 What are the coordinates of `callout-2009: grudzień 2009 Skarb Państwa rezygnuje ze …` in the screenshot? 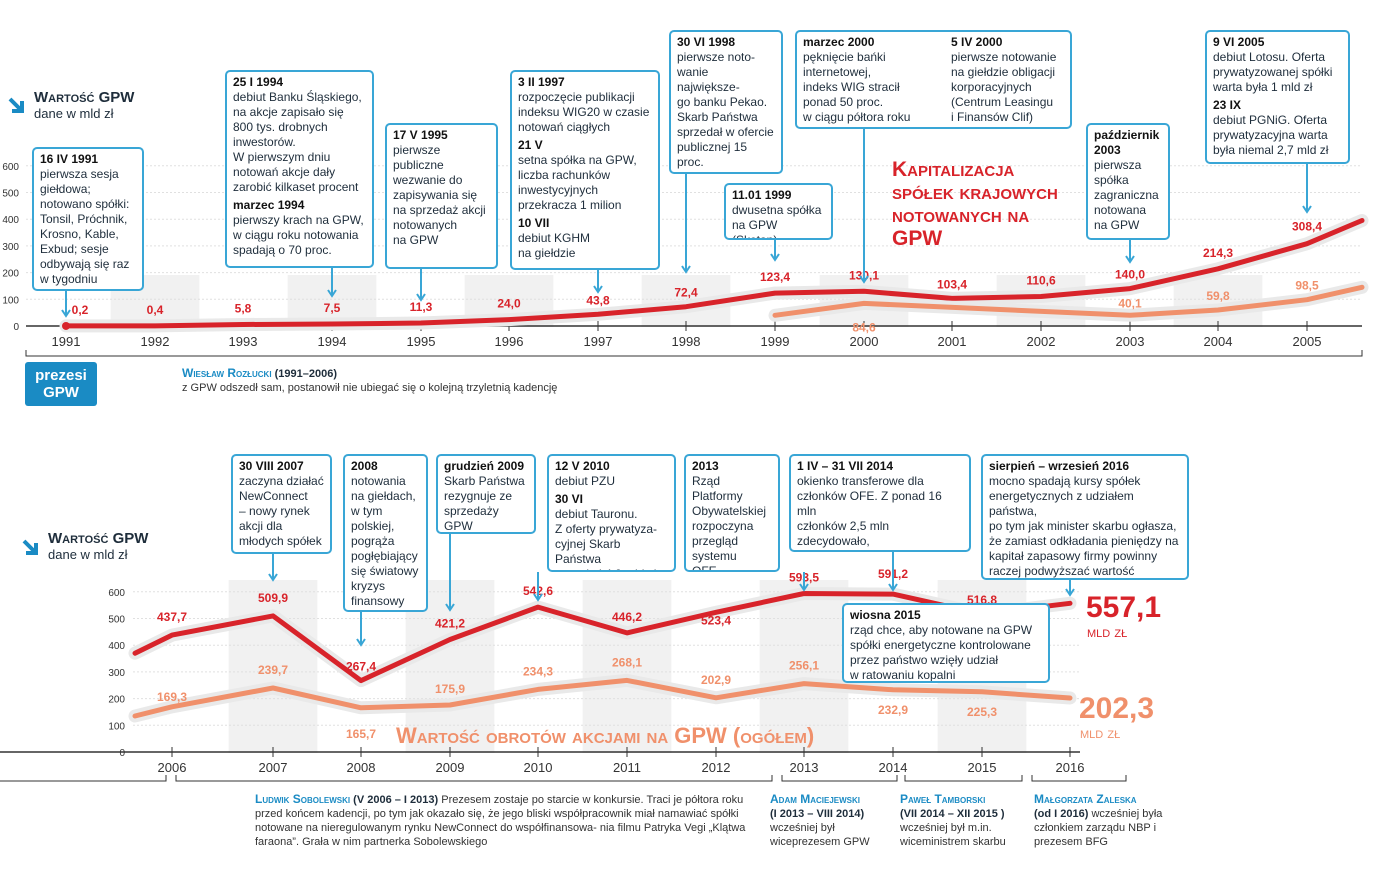 It's located at (486, 494).